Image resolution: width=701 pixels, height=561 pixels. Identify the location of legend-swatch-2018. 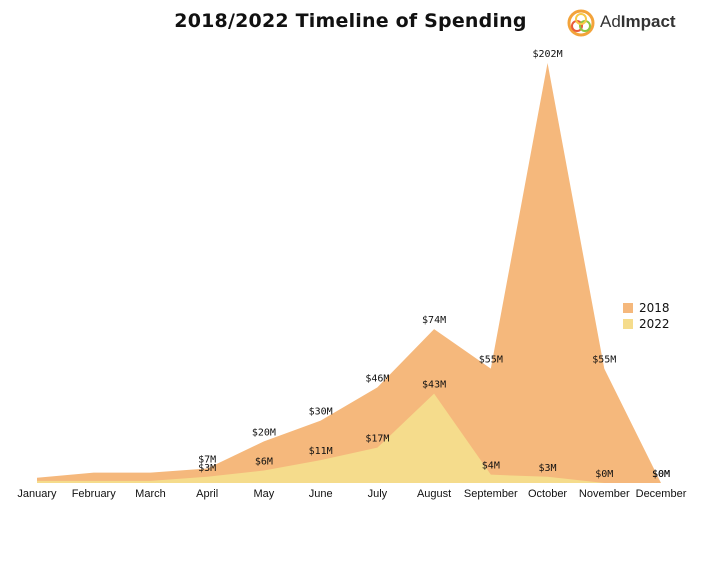
(628, 308).